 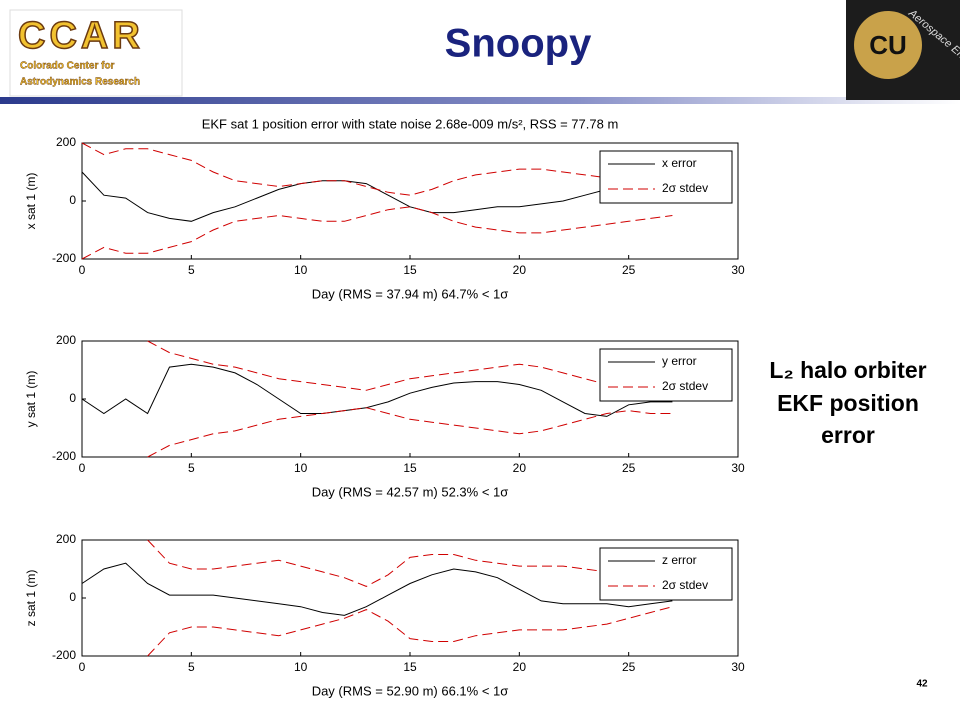 I want to click on y-axis-label: y sat 1 (m), so click(x=31, y=399).